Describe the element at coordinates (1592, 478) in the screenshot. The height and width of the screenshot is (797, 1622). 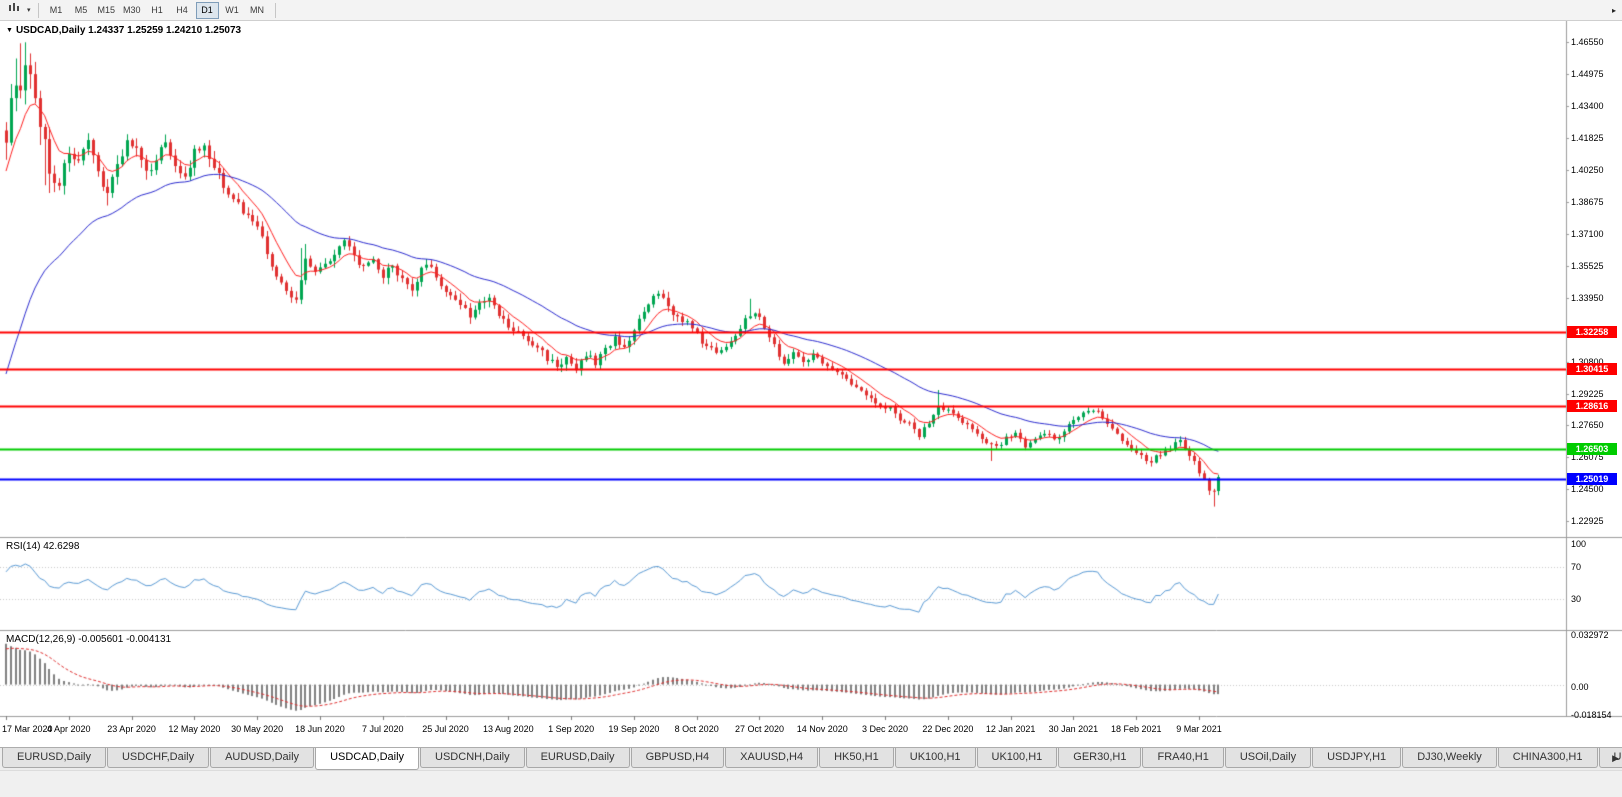
I see `hline-price-tag: 1.25019` at that location.